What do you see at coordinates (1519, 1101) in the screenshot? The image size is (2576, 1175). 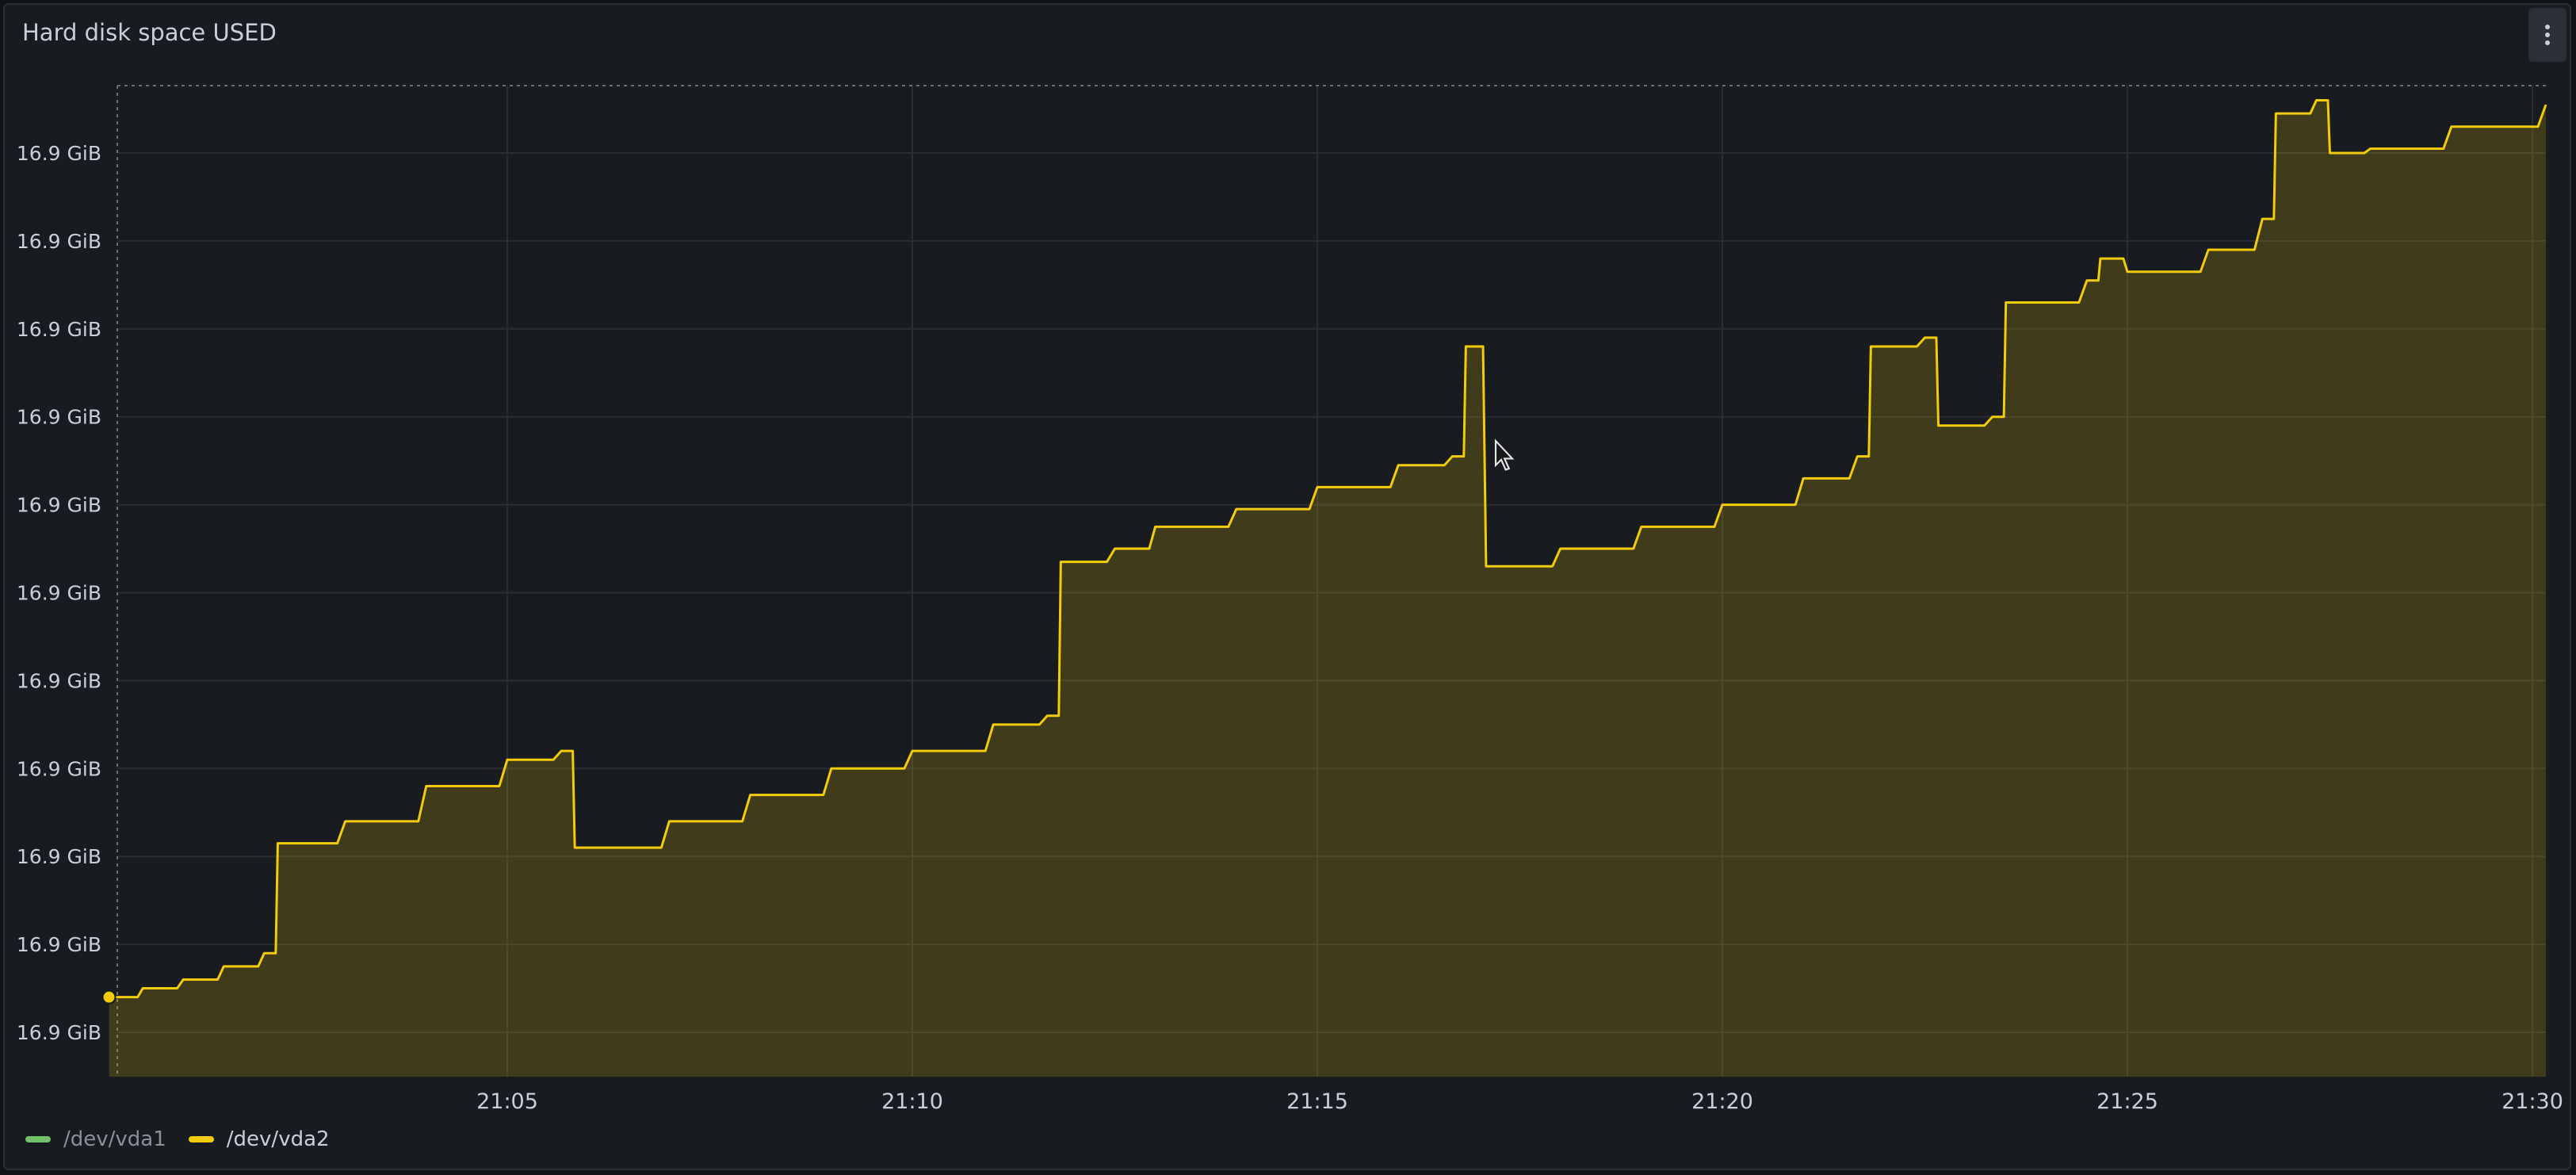 I see `x-axis-ticks: 21:05 21:10 21:15 21:20 21:25 21:30` at bounding box center [1519, 1101].